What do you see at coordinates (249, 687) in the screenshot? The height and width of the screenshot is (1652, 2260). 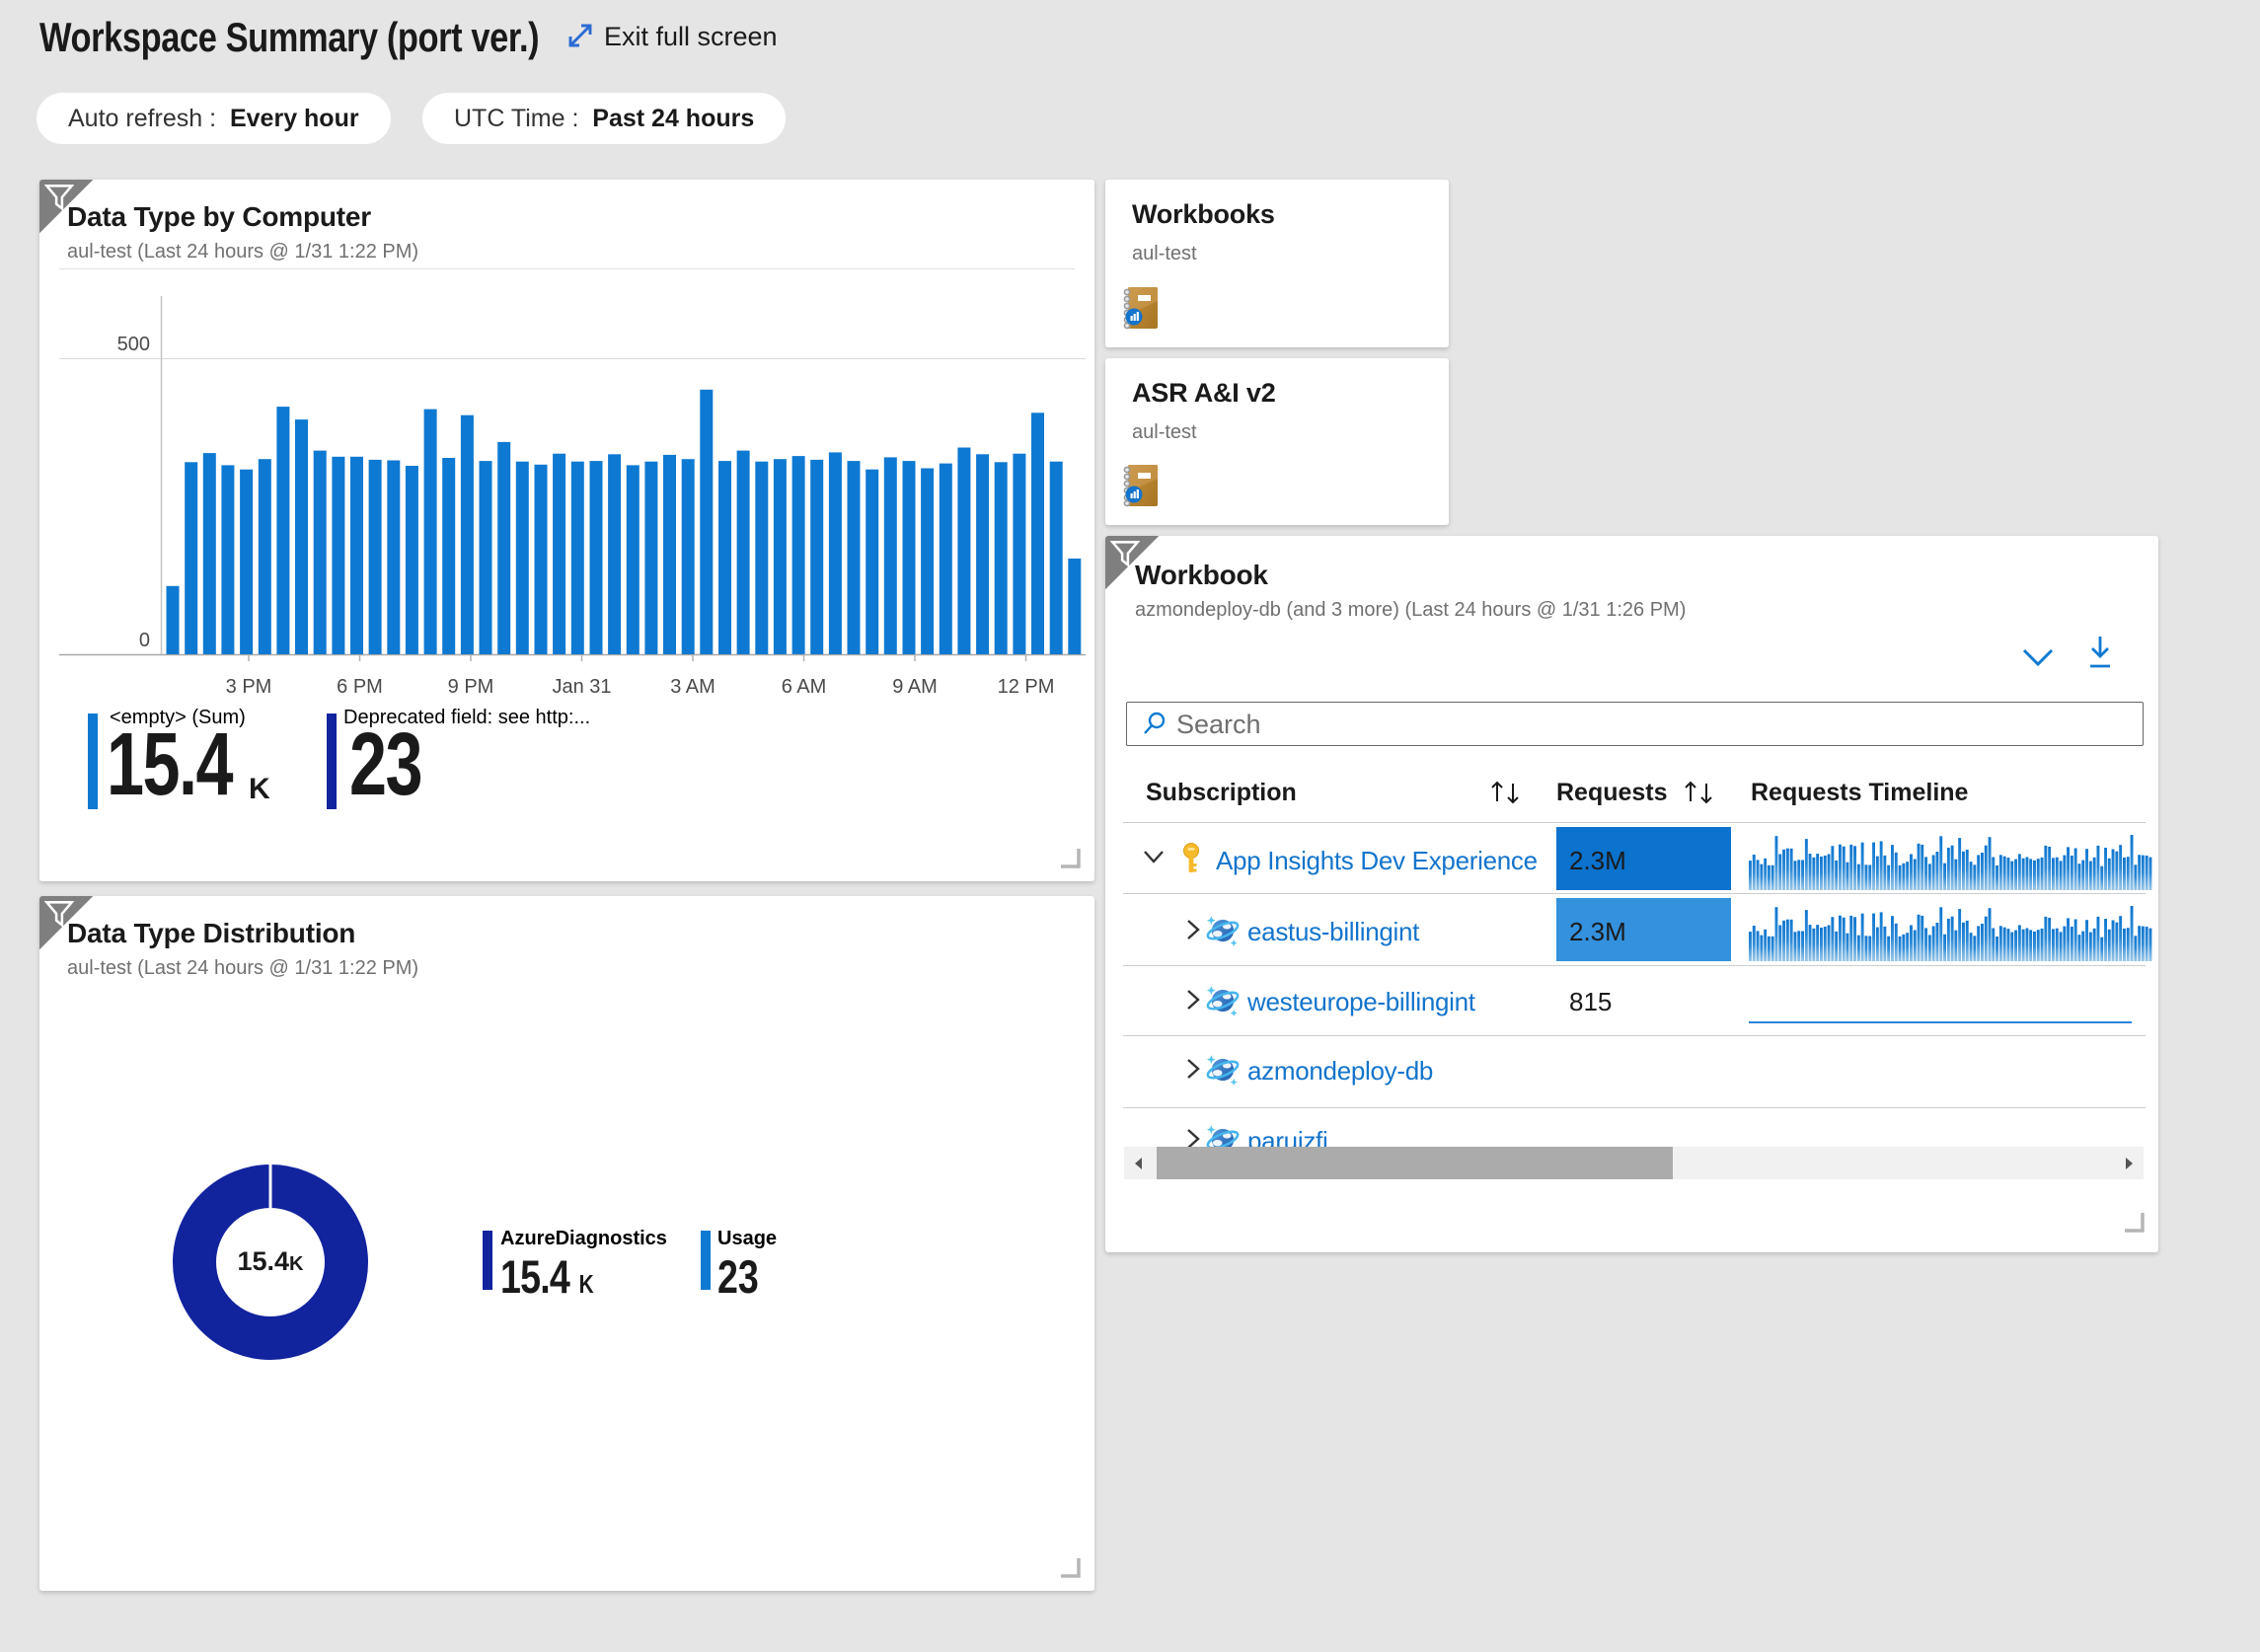 I see `svg-text: 3 PM` at bounding box center [249, 687].